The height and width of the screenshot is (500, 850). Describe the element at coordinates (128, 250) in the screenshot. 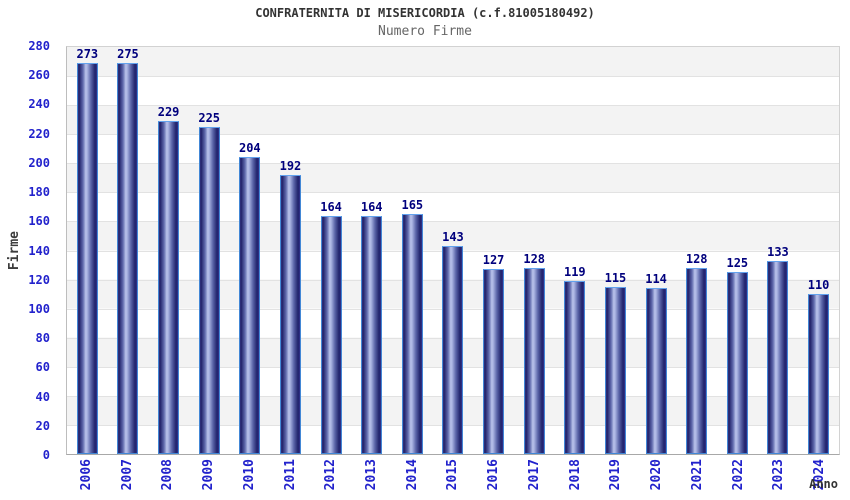

I see `bar-group: 275` at that location.